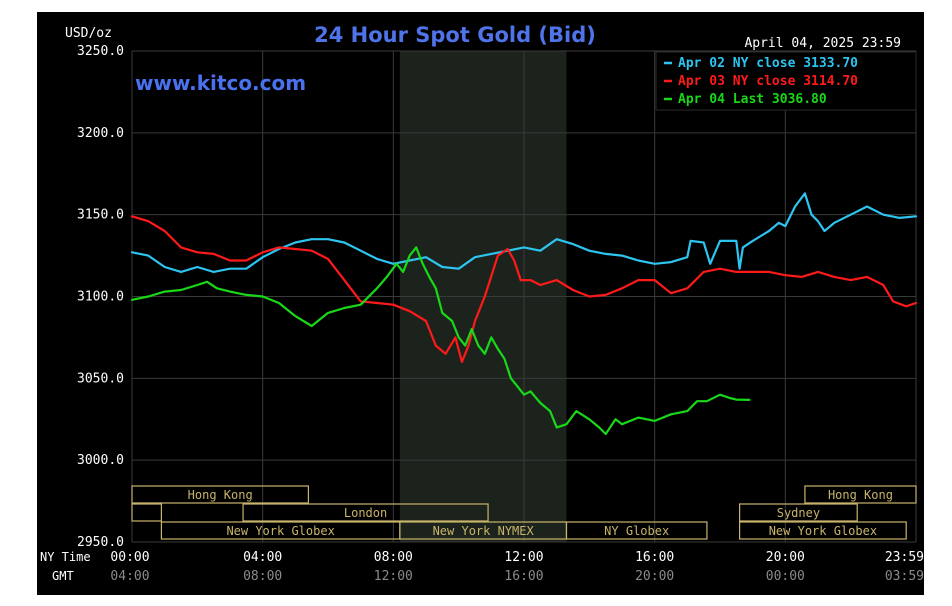  What do you see at coordinates (785, 576) in the screenshot?
I see `x-tick-label-gmt: 00:00` at bounding box center [785, 576].